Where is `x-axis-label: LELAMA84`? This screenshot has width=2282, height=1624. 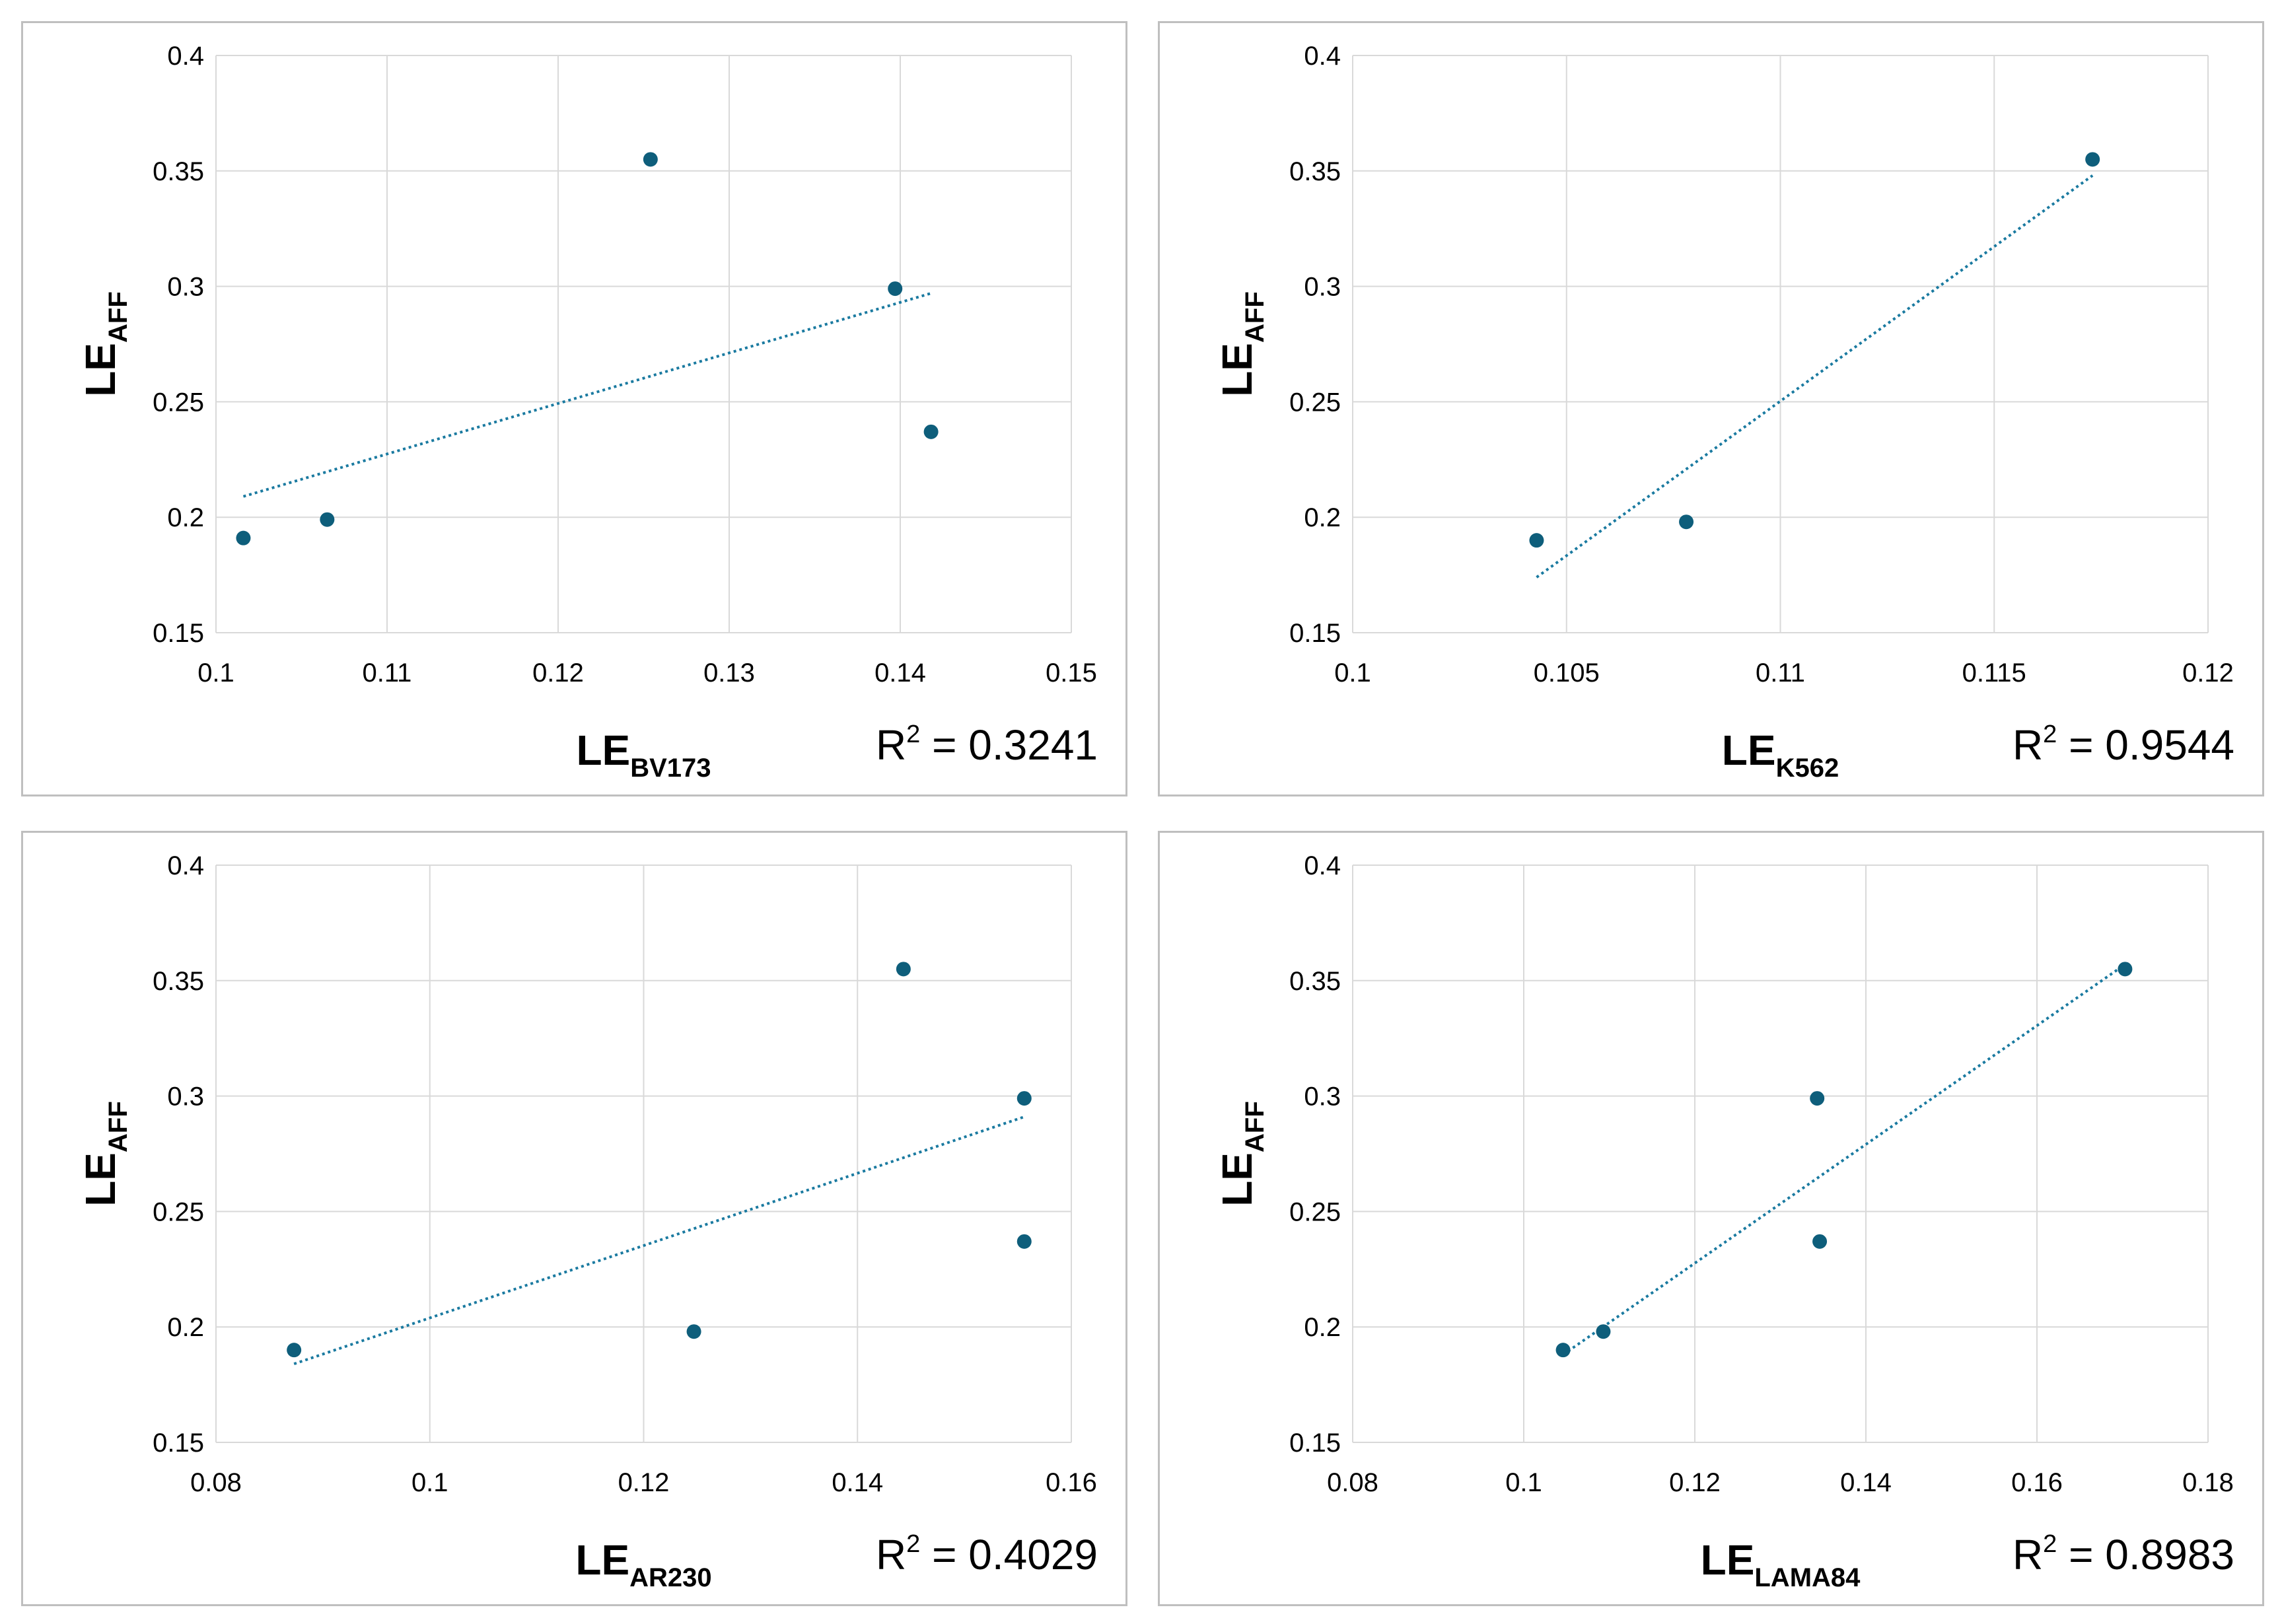
x-axis-label: LELAMA84 is located at coordinates (1781, 1564).